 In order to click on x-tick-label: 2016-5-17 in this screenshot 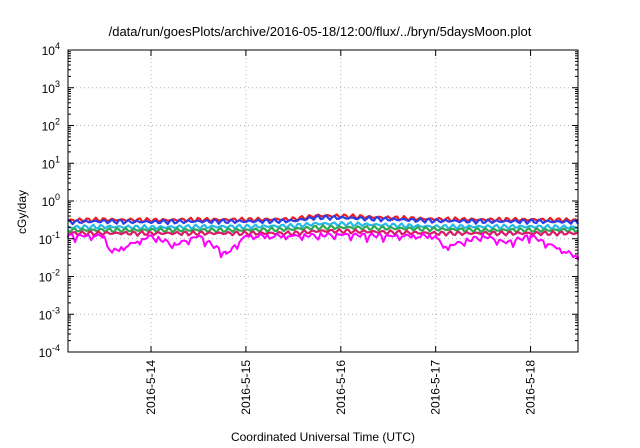, I will do `click(436, 387)`.